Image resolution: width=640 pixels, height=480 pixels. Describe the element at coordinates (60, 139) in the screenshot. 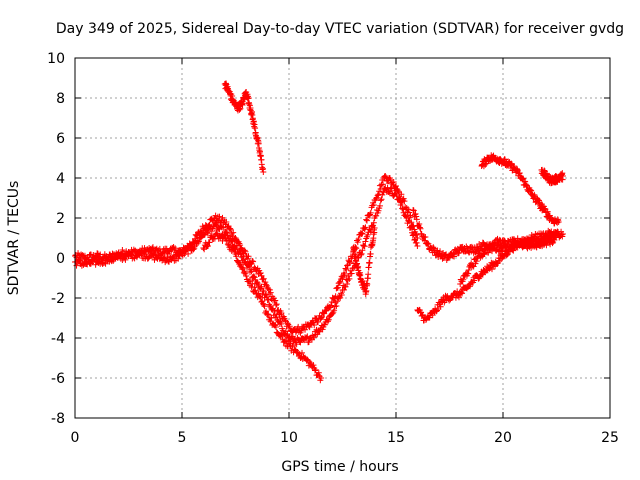

I see `y-tick-label: 6` at that location.